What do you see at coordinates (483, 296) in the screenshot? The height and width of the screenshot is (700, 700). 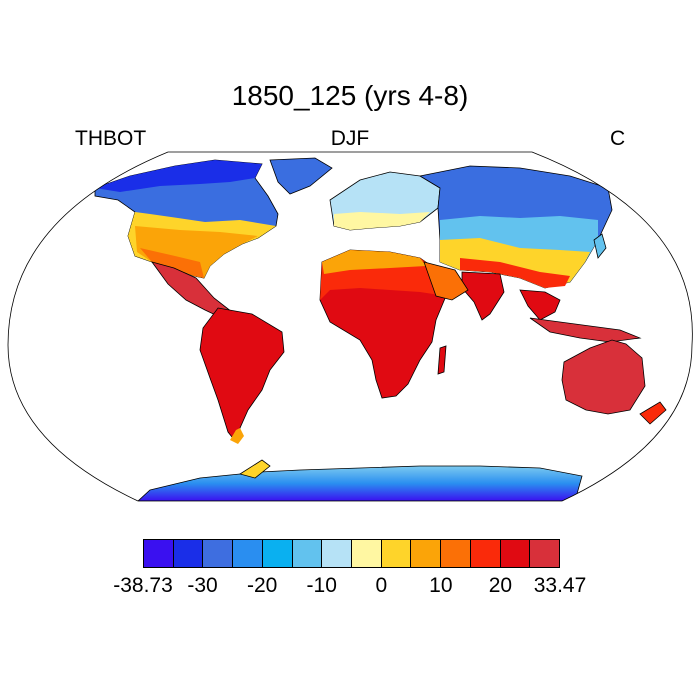 I see `india` at bounding box center [483, 296].